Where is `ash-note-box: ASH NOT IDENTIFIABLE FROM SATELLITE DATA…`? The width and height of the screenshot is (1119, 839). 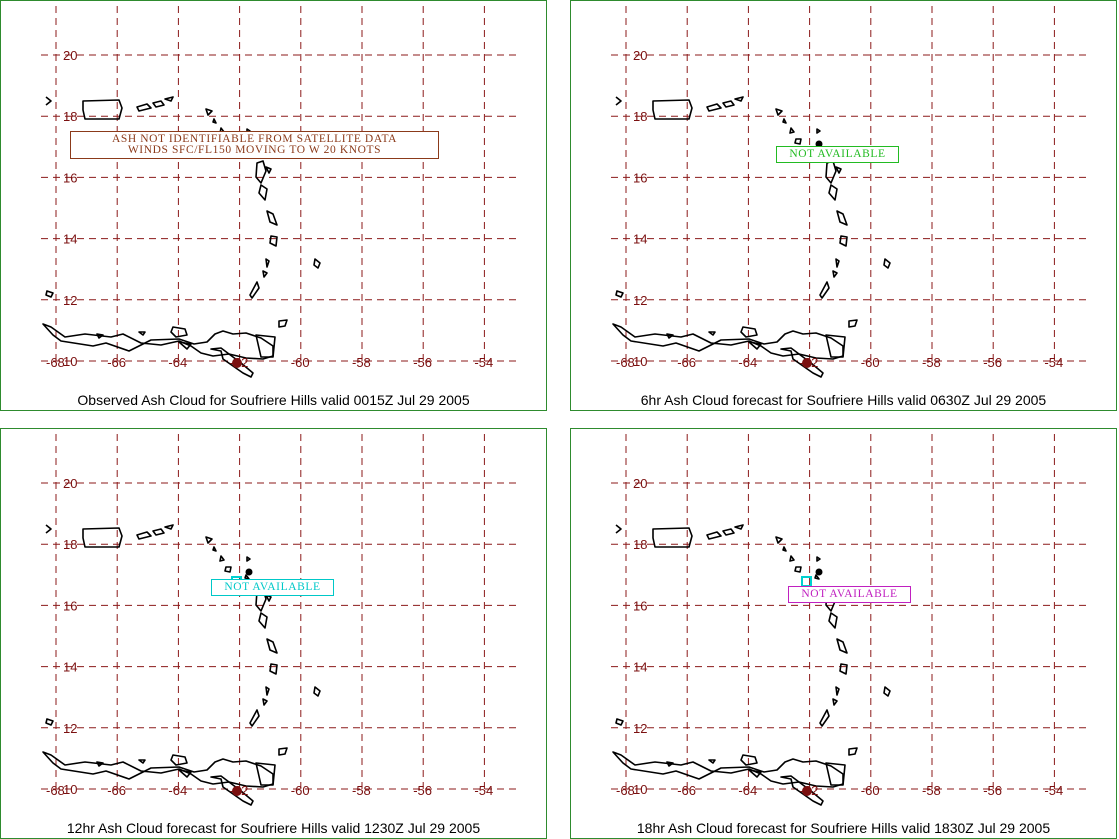 ash-note-box: ASH NOT IDENTIFIABLE FROM SATELLITE DATA… is located at coordinates (254, 145).